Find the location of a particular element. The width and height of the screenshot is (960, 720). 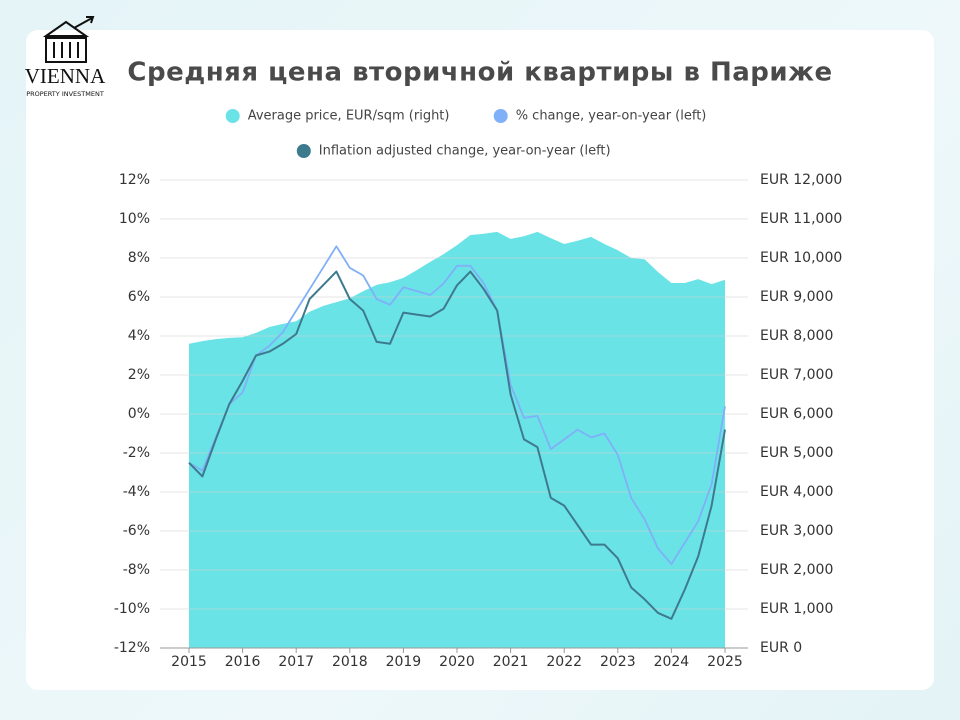

y-tick-label: 2% is located at coordinates (139, 375).